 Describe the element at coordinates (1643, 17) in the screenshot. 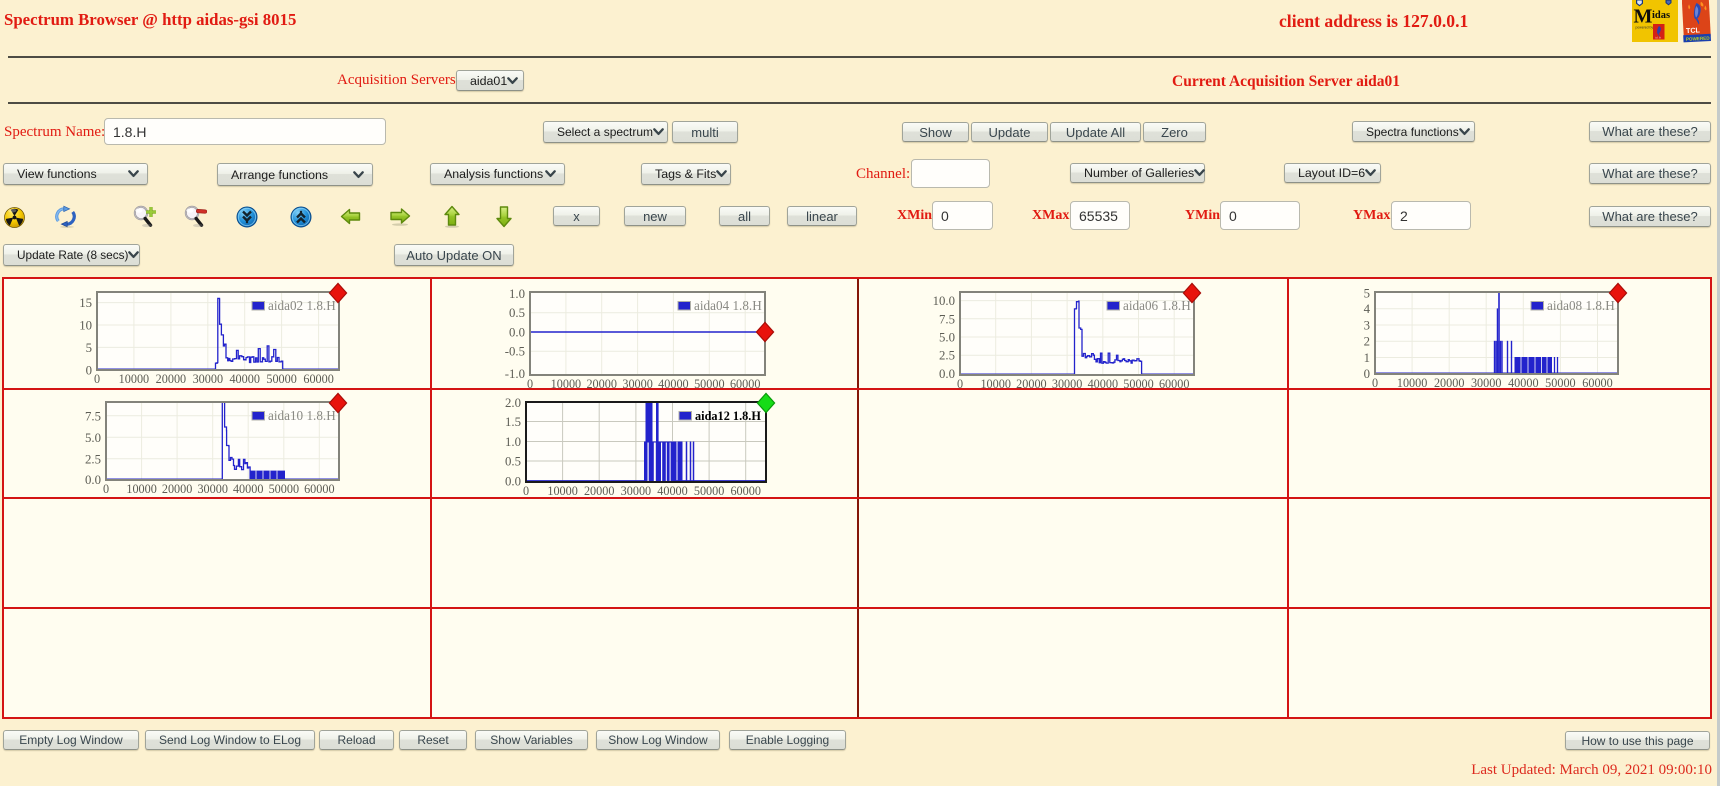

I see `svg-text: M` at that location.